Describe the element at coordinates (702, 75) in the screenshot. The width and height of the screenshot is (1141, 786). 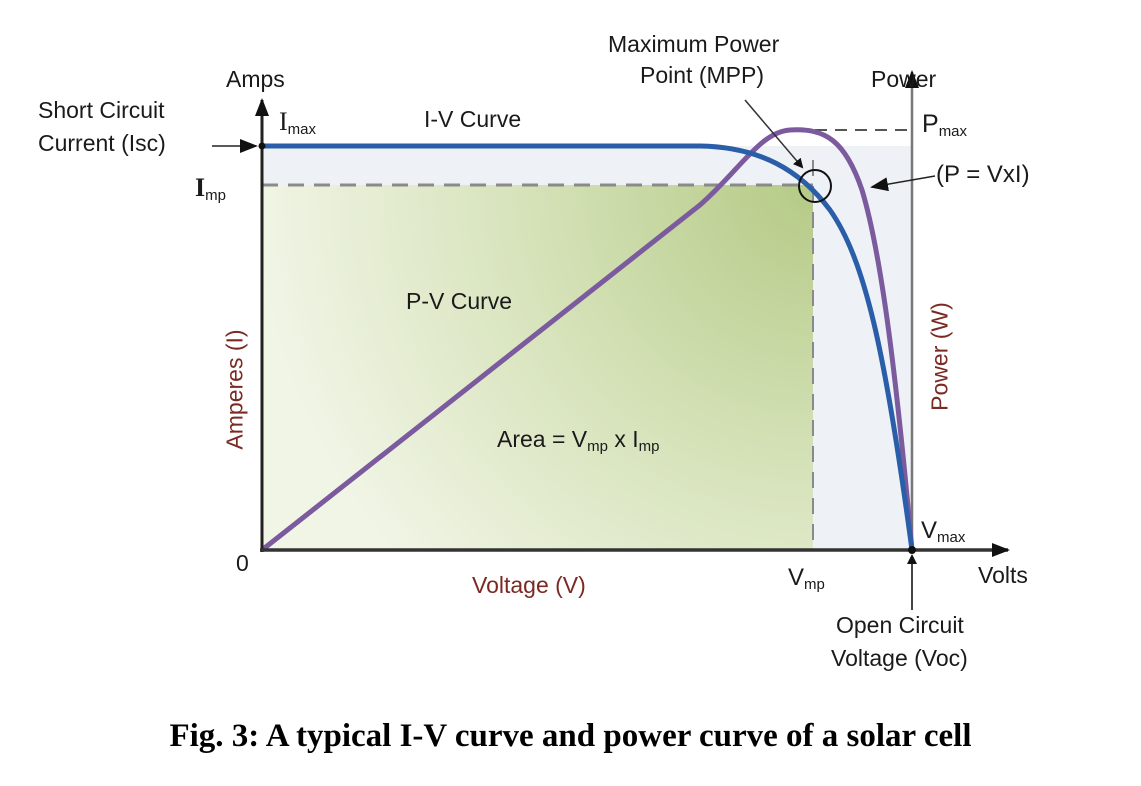
I see `mpp-label-line2: Point (MPP)` at that location.